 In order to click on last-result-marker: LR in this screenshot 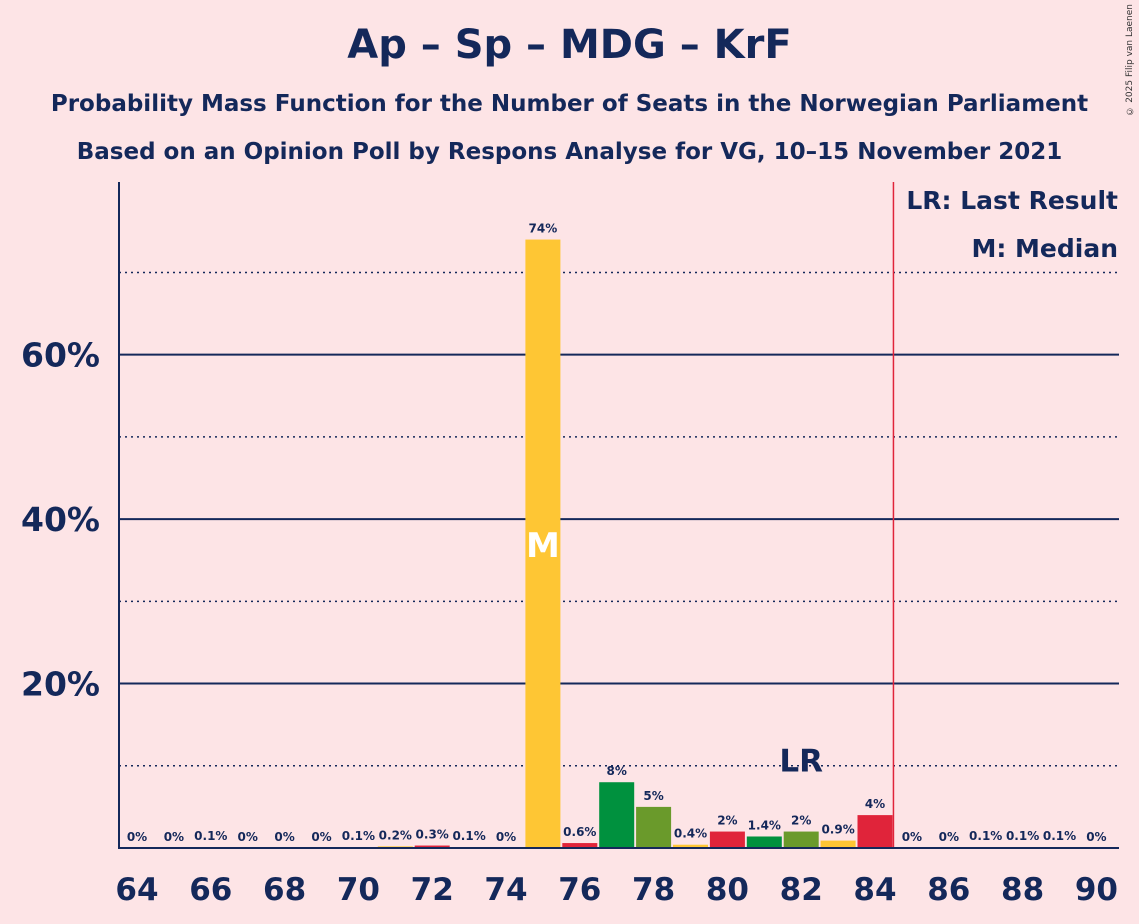, I will do `click(801, 762)`.